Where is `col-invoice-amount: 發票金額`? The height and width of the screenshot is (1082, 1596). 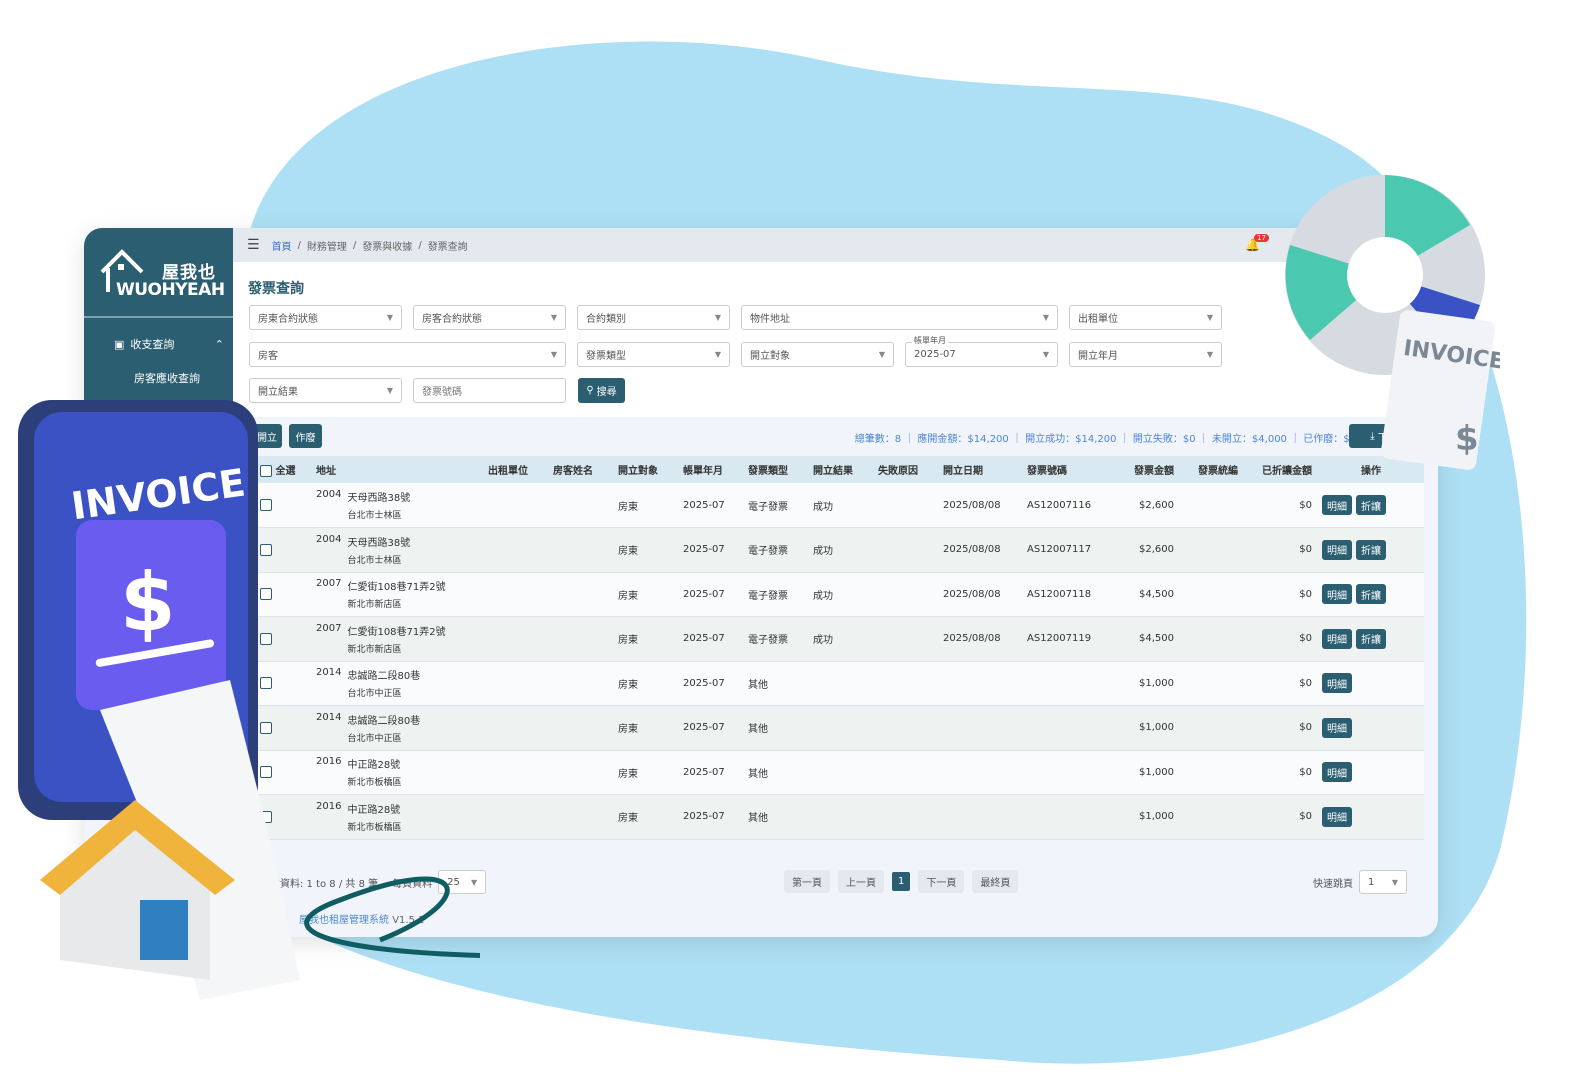
col-invoice-amount: 發票金額 is located at coordinates (1150, 469).